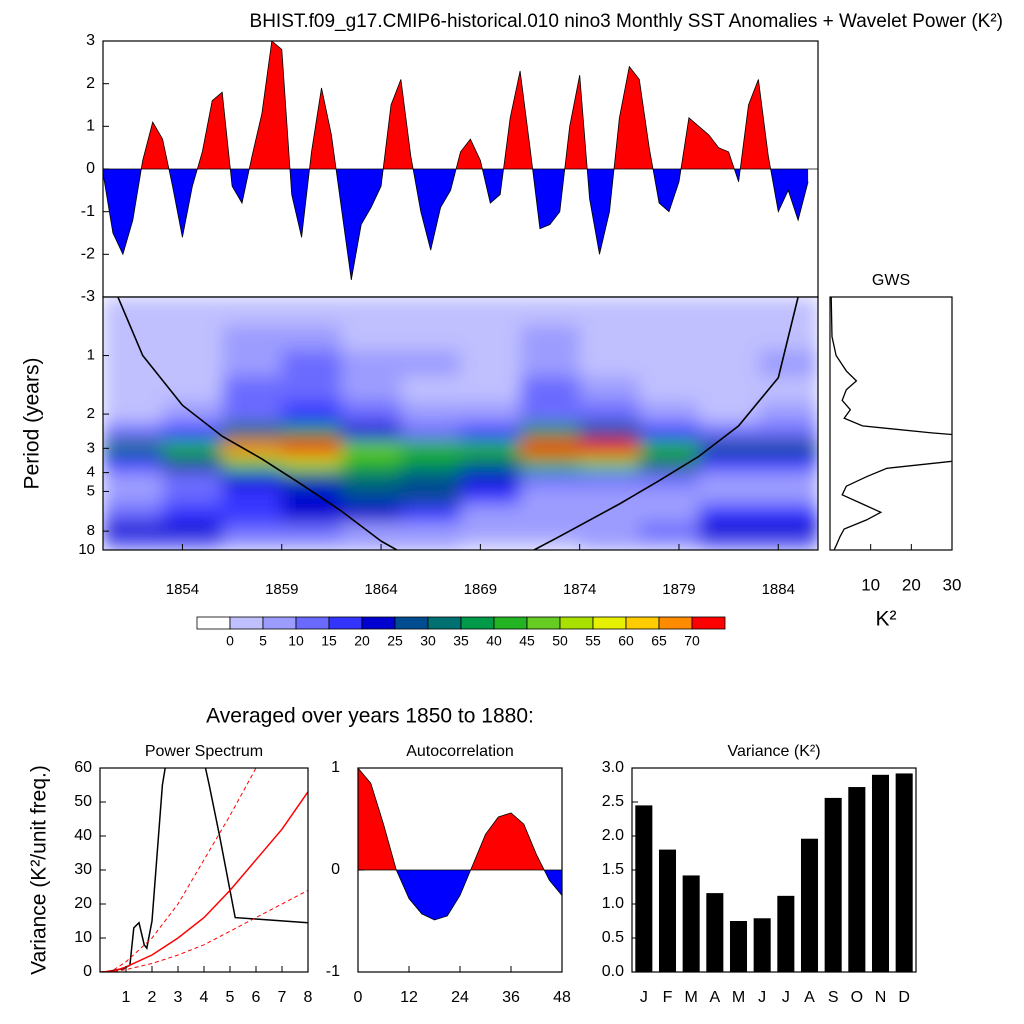 The width and height of the screenshot is (1024, 1024). I want to click on lines, so click(891, 423).